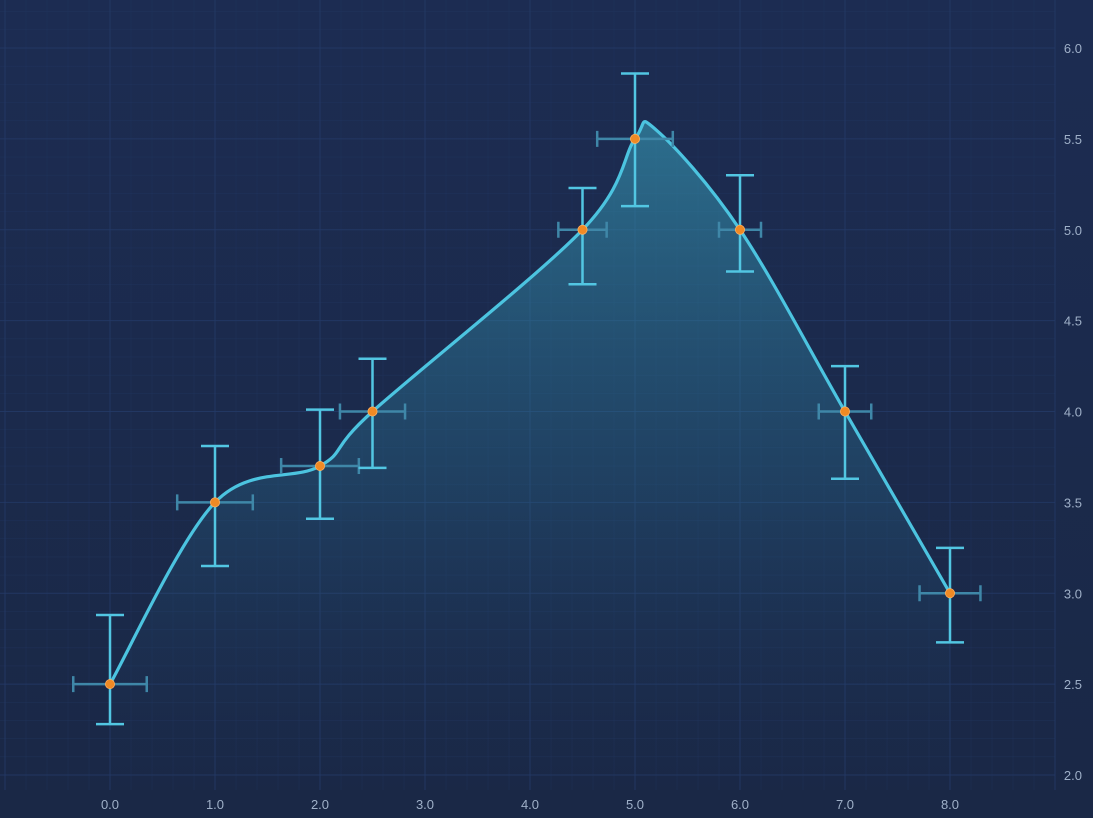 The height and width of the screenshot is (818, 1093). What do you see at coordinates (635, 804) in the screenshot?
I see `x-tick-label: 5.0` at bounding box center [635, 804].